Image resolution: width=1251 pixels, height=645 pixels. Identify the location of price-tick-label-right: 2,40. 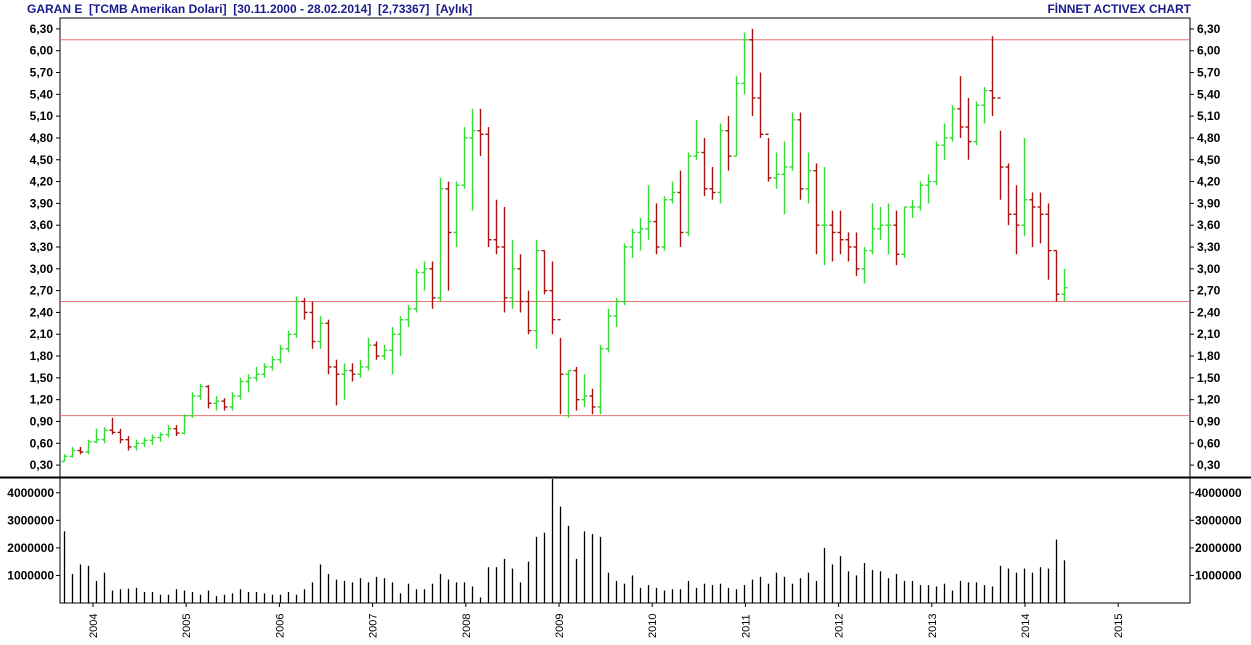
(1209, 312).